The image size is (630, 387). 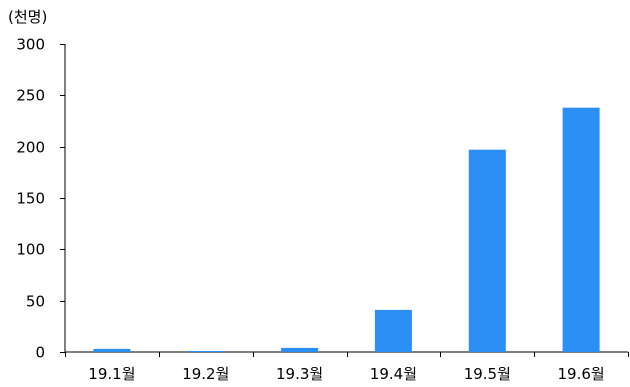 What do you see at coordinates (393, 374) in the screenshot?
I see `x-tick-label: 19.4월` at bounding box center [393, 374].